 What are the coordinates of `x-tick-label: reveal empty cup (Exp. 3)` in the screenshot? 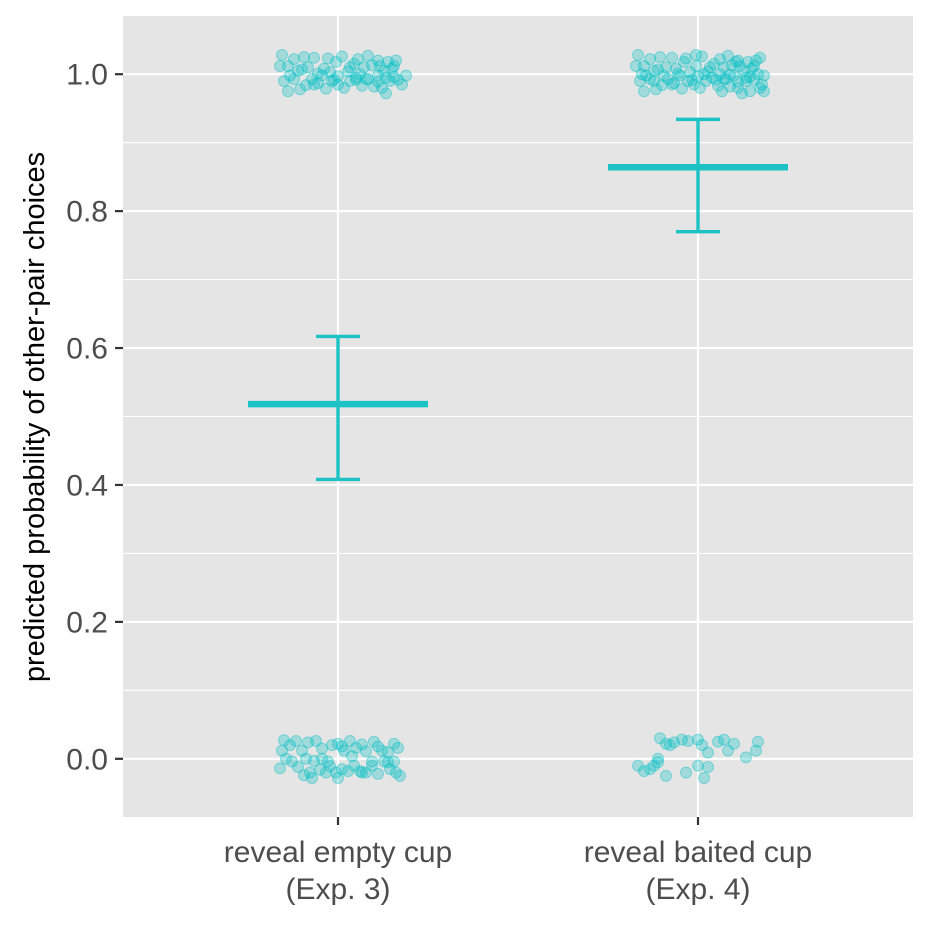 It's located at (338, 871).